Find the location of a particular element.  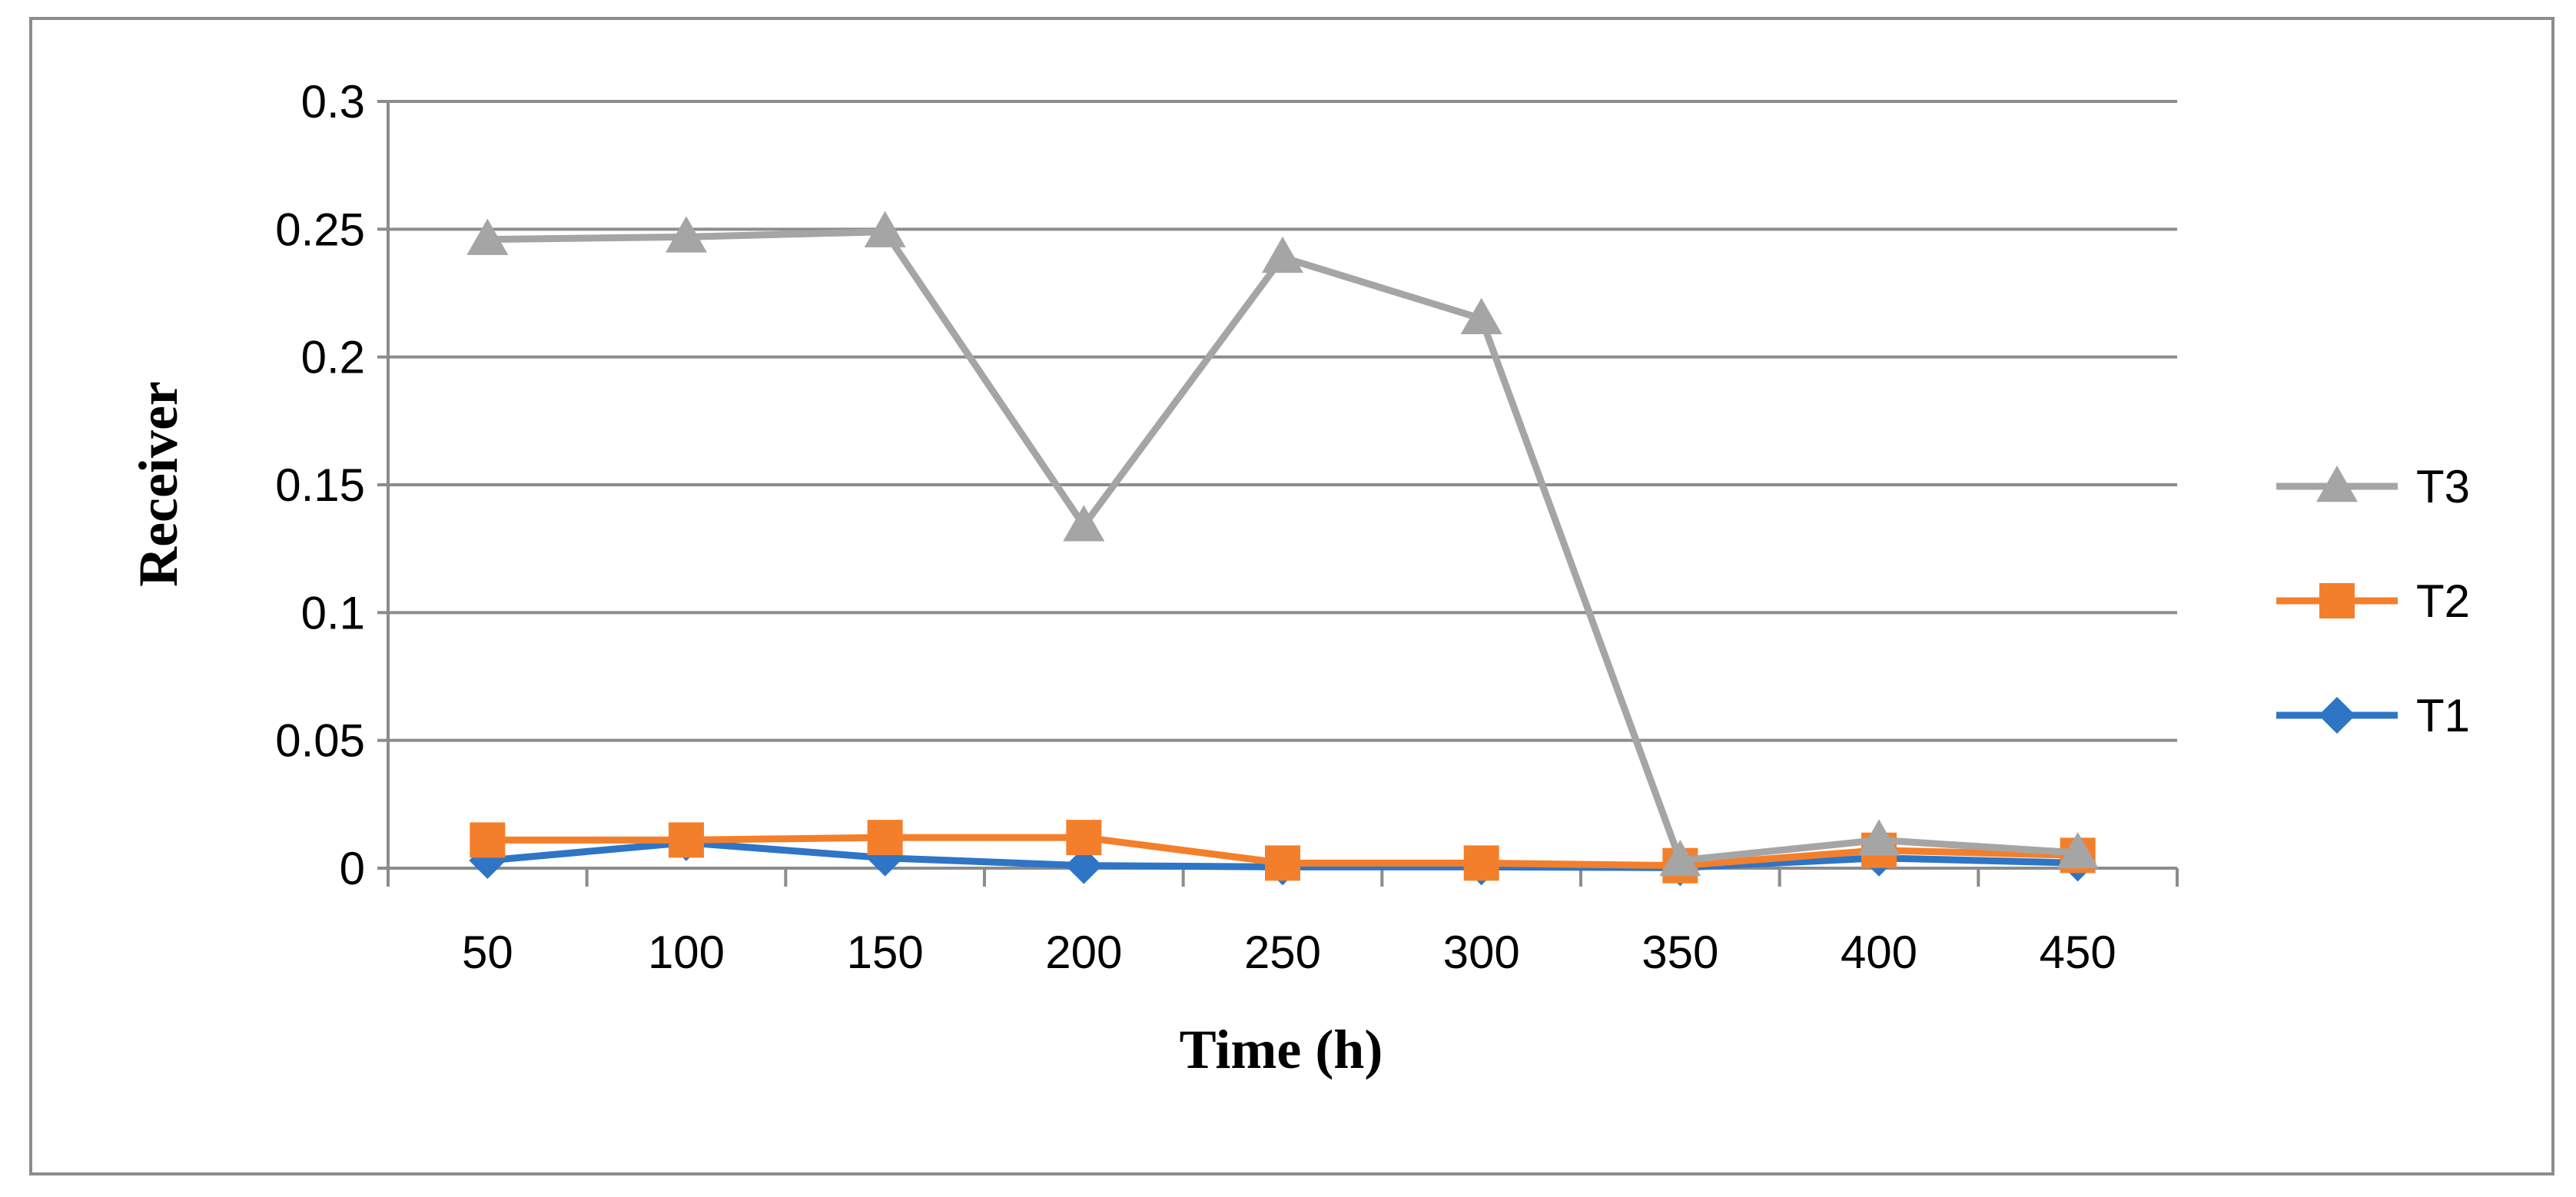

legend-marker-triangle is located at coordinates (2337, 484).